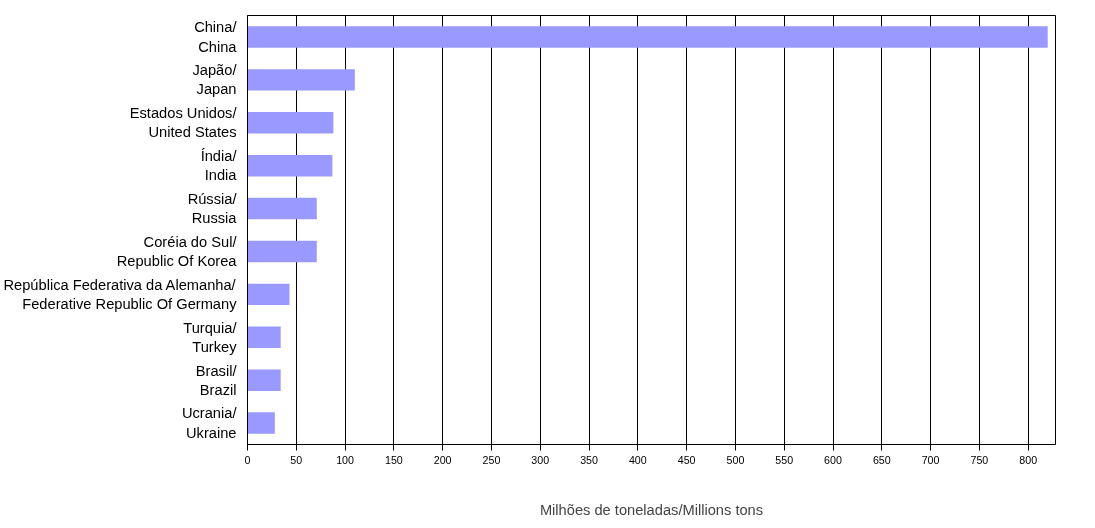 This screenshot has height=528, width=1095. What do you see at coordinates (393, 459) in the screenshot?
I see `x-tick-label: 150` at bounding box center [393, 459].